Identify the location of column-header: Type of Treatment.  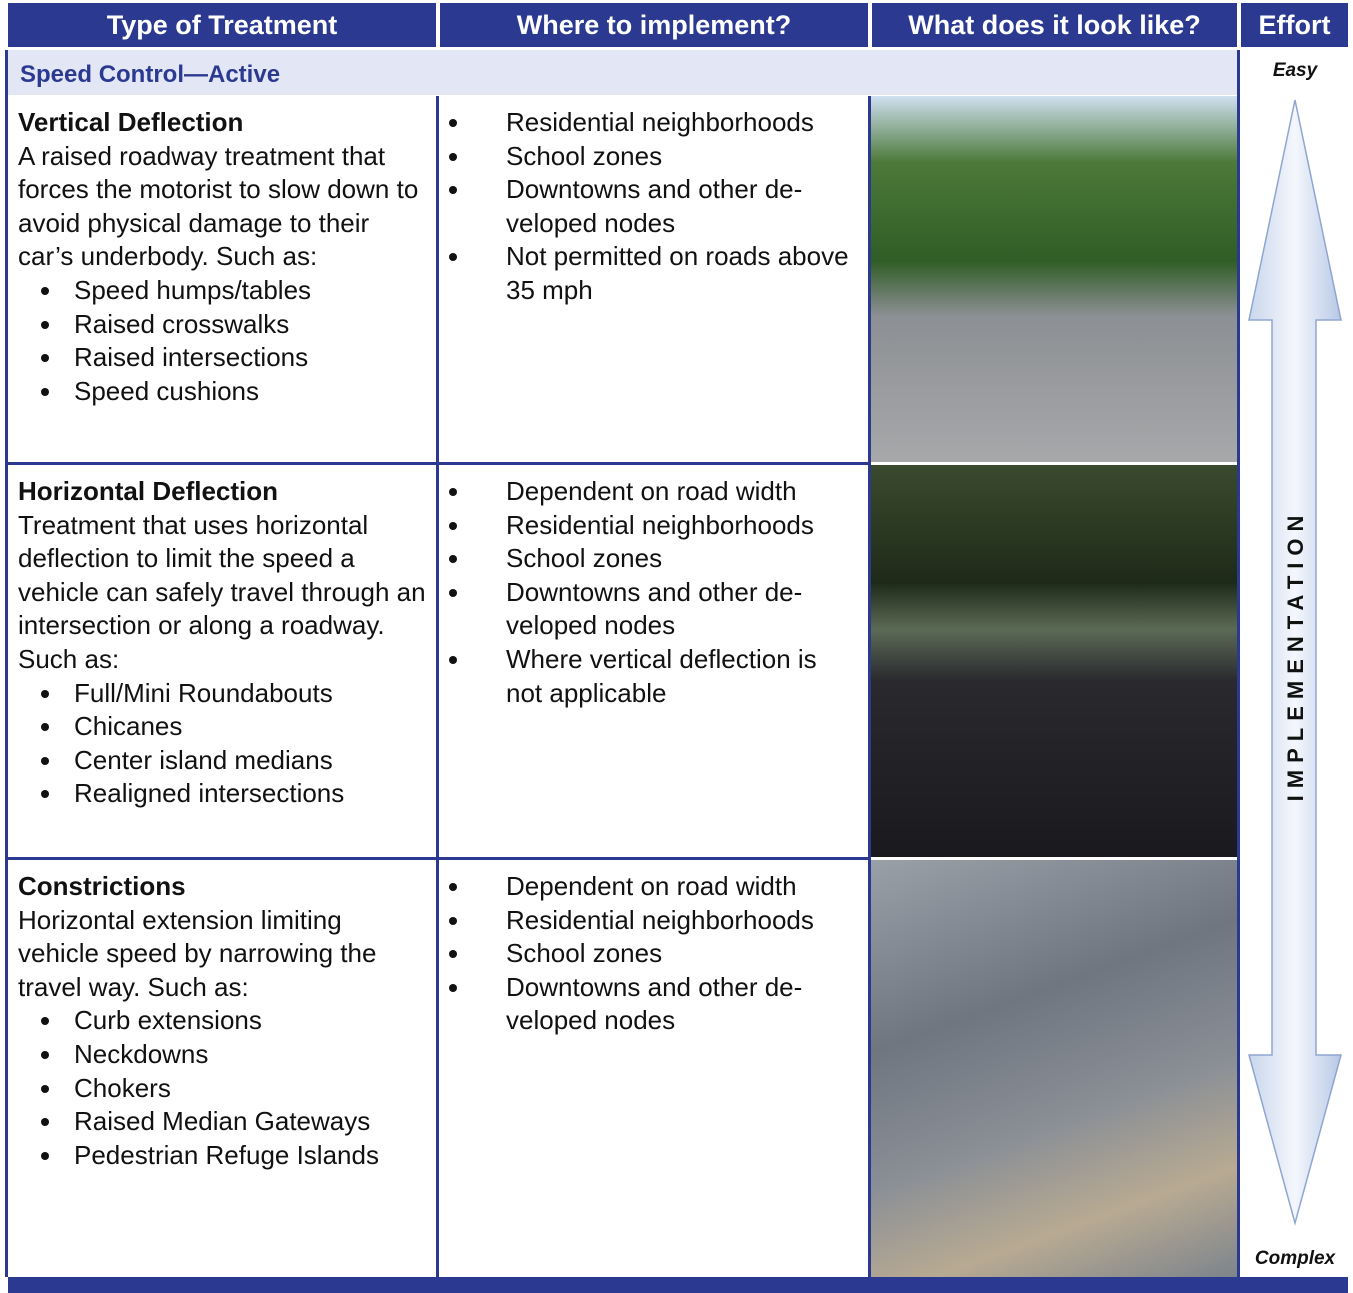
(222, 25).